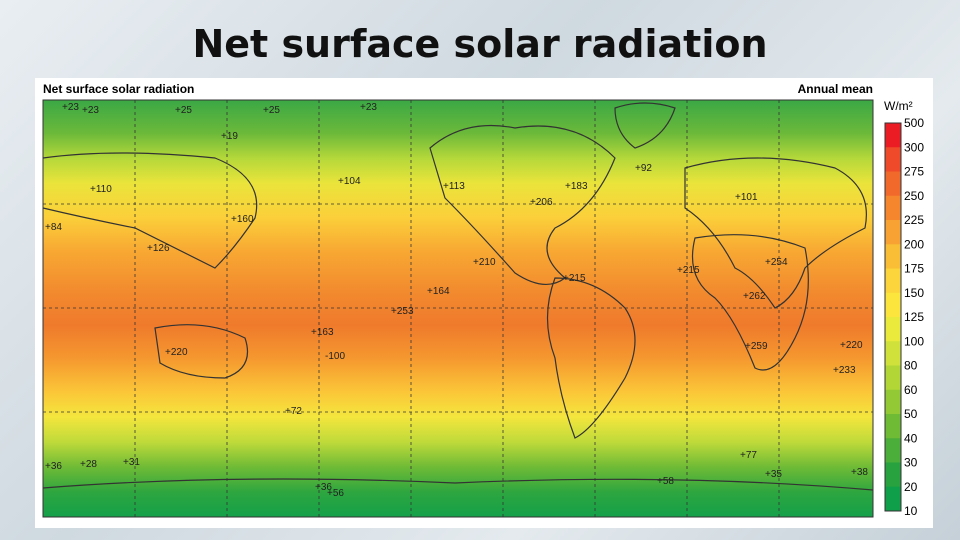  I want to click on colorbar-label: 30, so click(911, 463).